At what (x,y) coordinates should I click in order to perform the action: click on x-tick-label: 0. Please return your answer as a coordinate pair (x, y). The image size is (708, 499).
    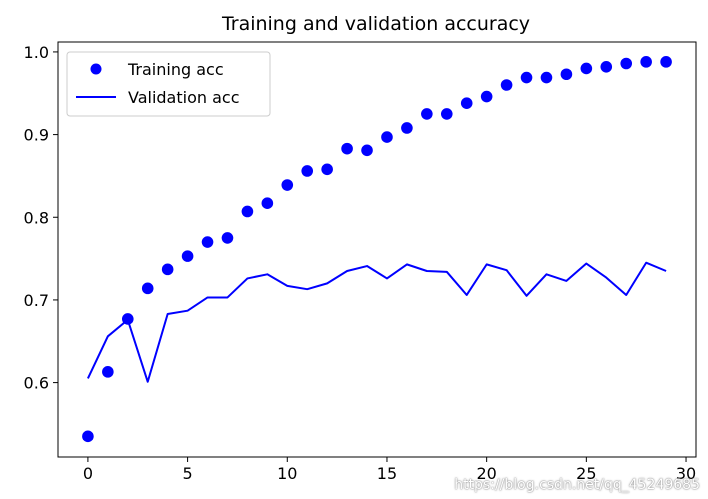
    Looking at the image, I should click on (88, 473).